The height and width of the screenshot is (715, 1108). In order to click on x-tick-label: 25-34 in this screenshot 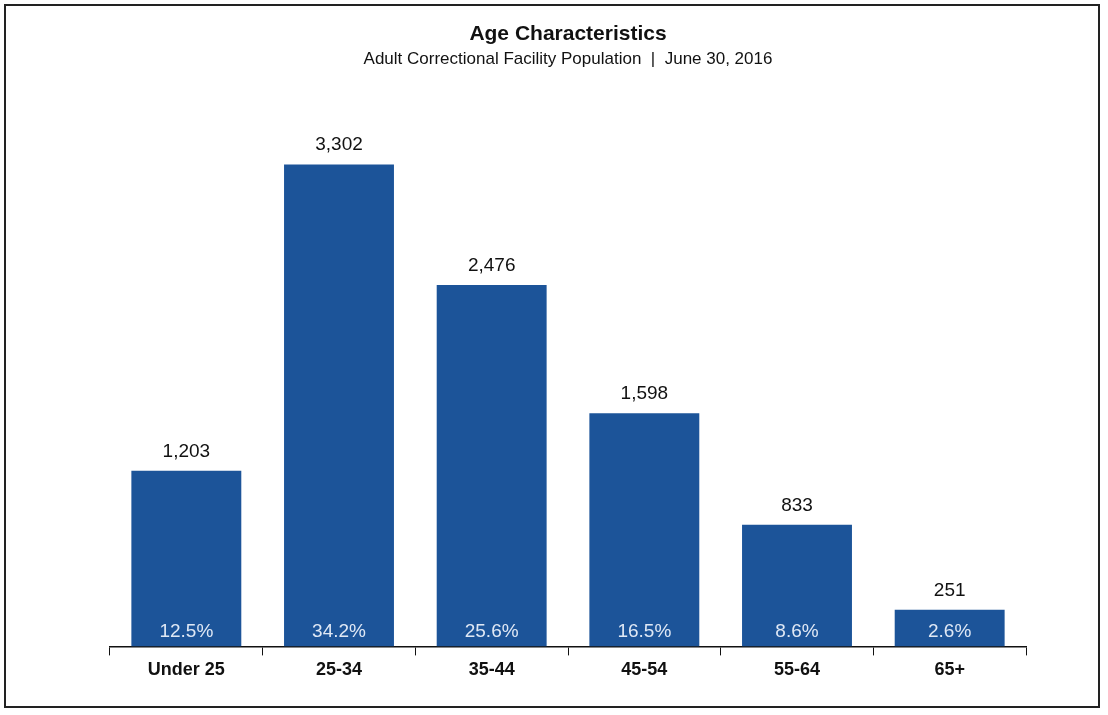, I will do `click(339, 669)`.